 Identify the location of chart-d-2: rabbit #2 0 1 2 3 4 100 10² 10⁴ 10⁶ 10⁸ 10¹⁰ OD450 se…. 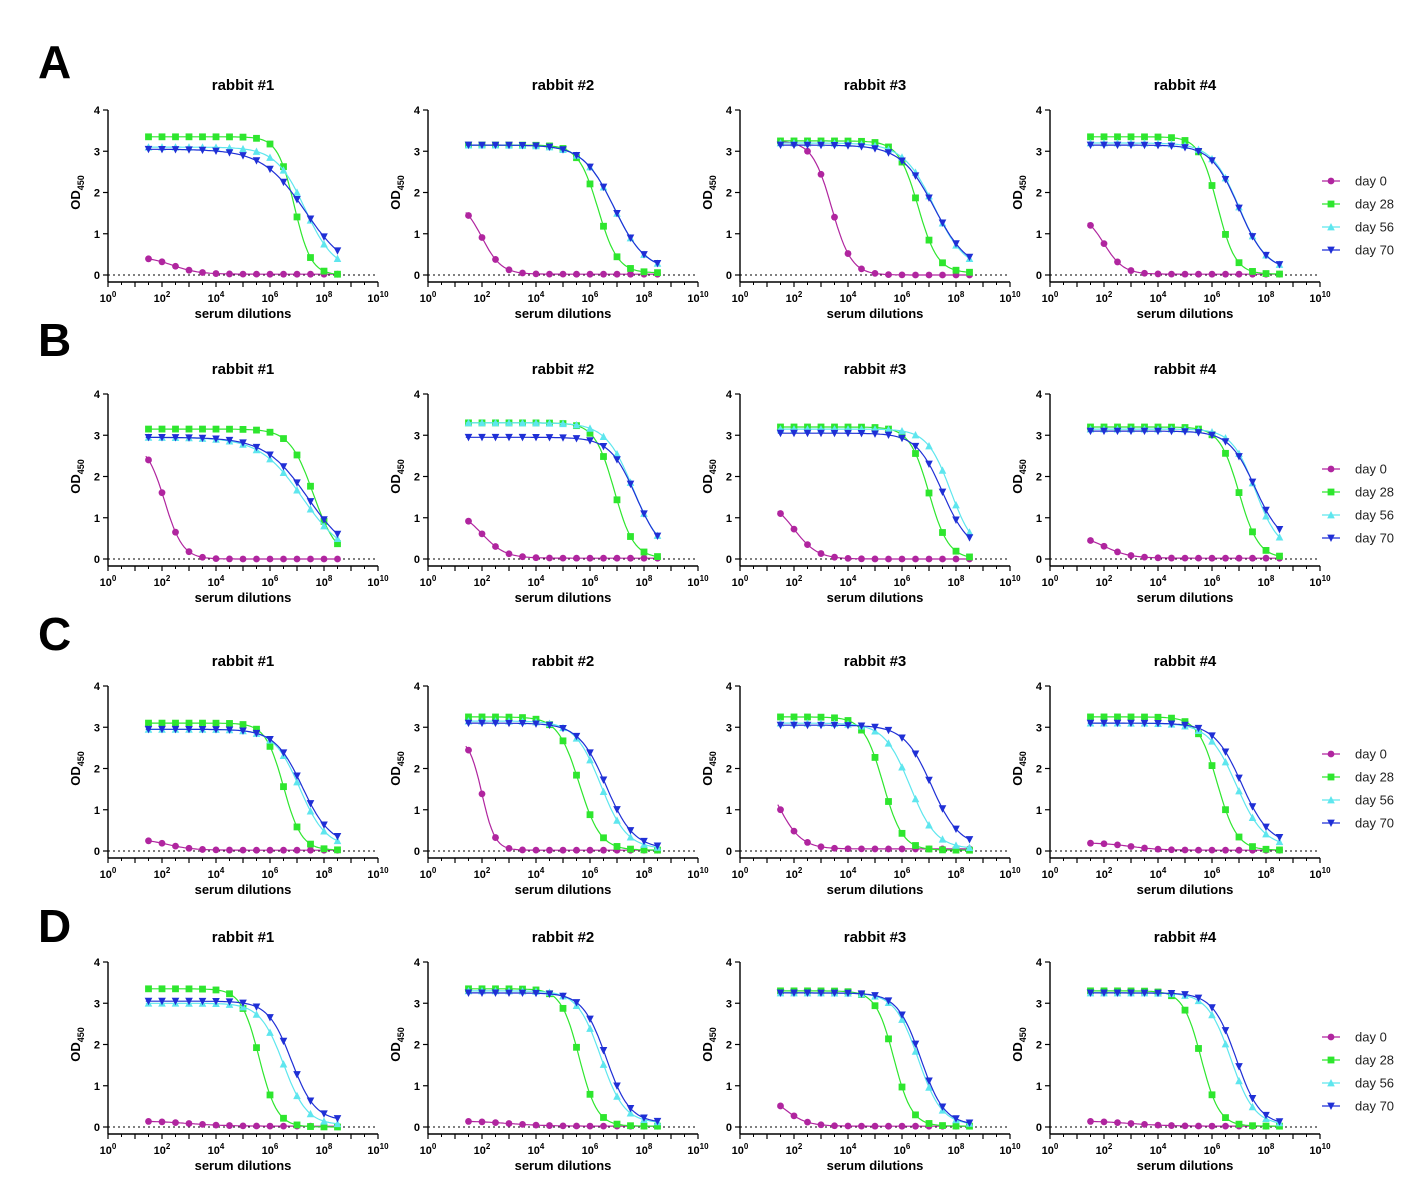
(548, 1051).